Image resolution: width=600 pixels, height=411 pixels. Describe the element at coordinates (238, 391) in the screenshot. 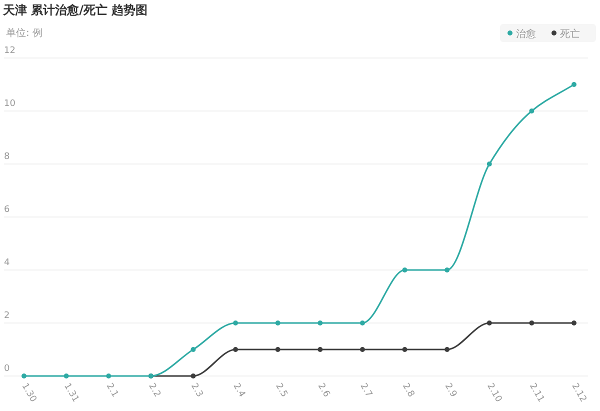

I see `x-tick-label: 2.4` at that location.